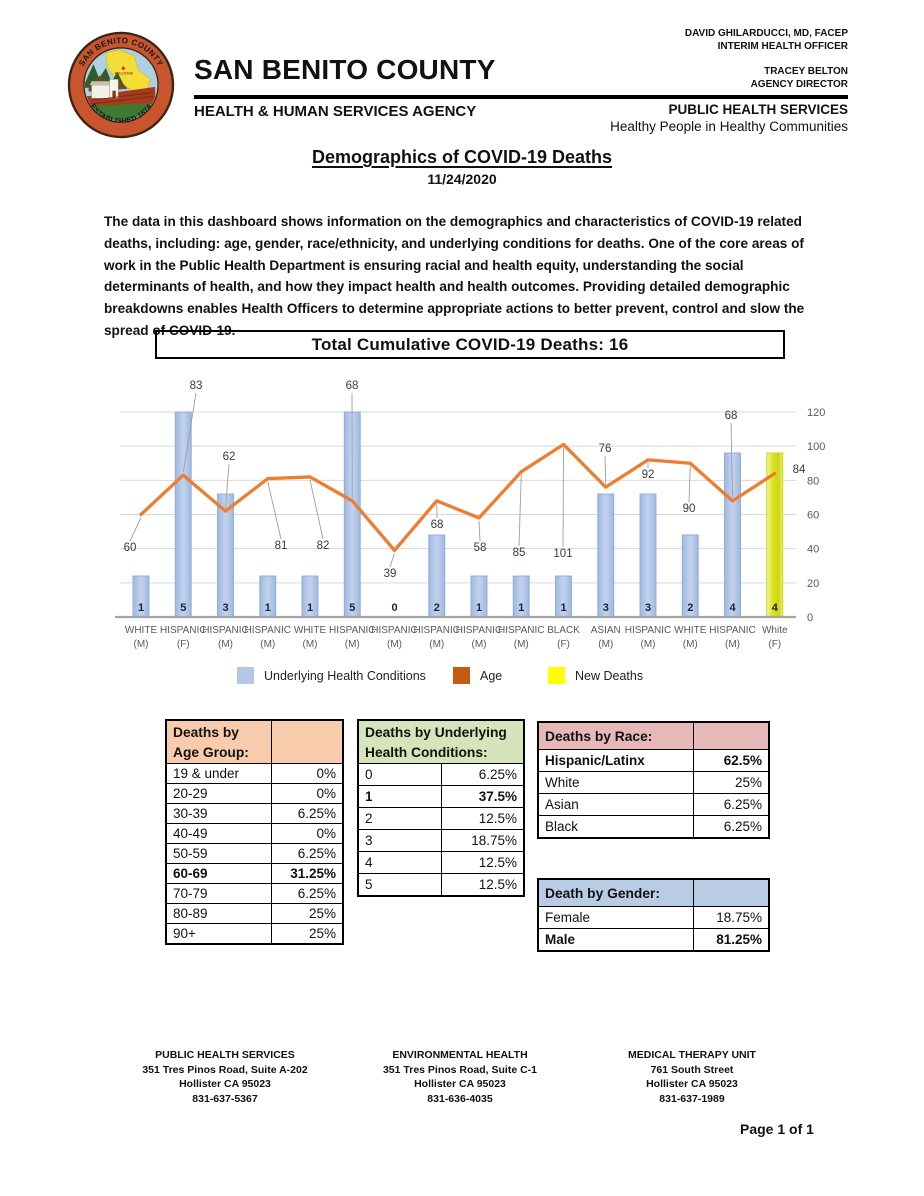  I want to click on table-row: 0 6.25%, so click(441, 774).